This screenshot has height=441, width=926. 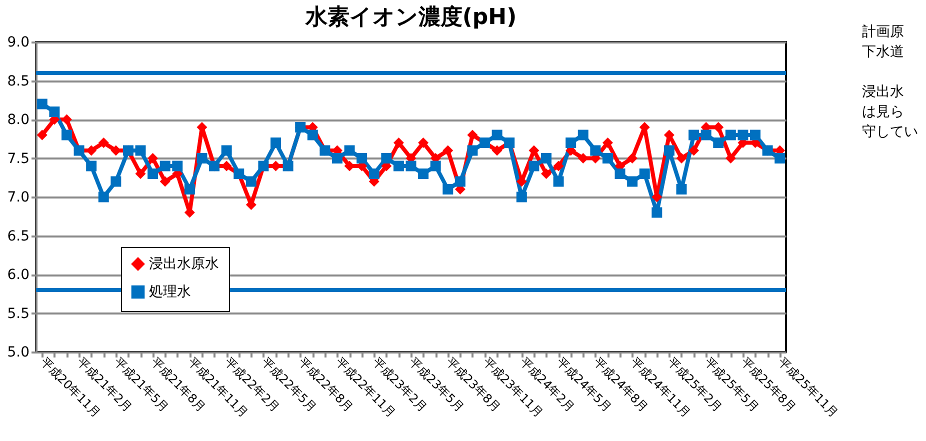 I want to click on y-tick-label: 5.5, so click(x=18, y=314).